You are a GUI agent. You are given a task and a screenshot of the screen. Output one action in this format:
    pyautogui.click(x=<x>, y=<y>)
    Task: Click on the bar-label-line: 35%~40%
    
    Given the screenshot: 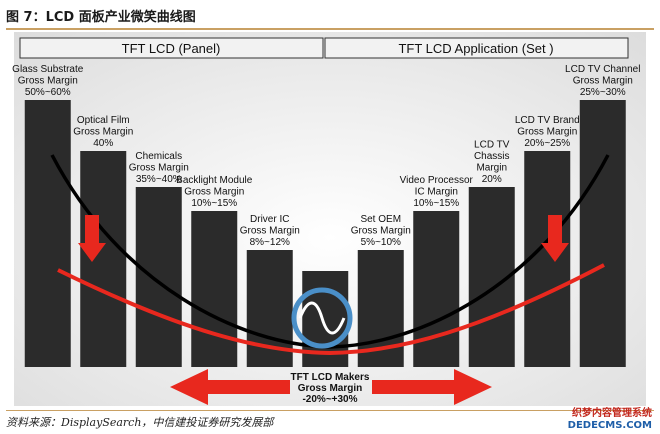 What is the action you would take?
    pyautogui.click(x=159, y=179)
    